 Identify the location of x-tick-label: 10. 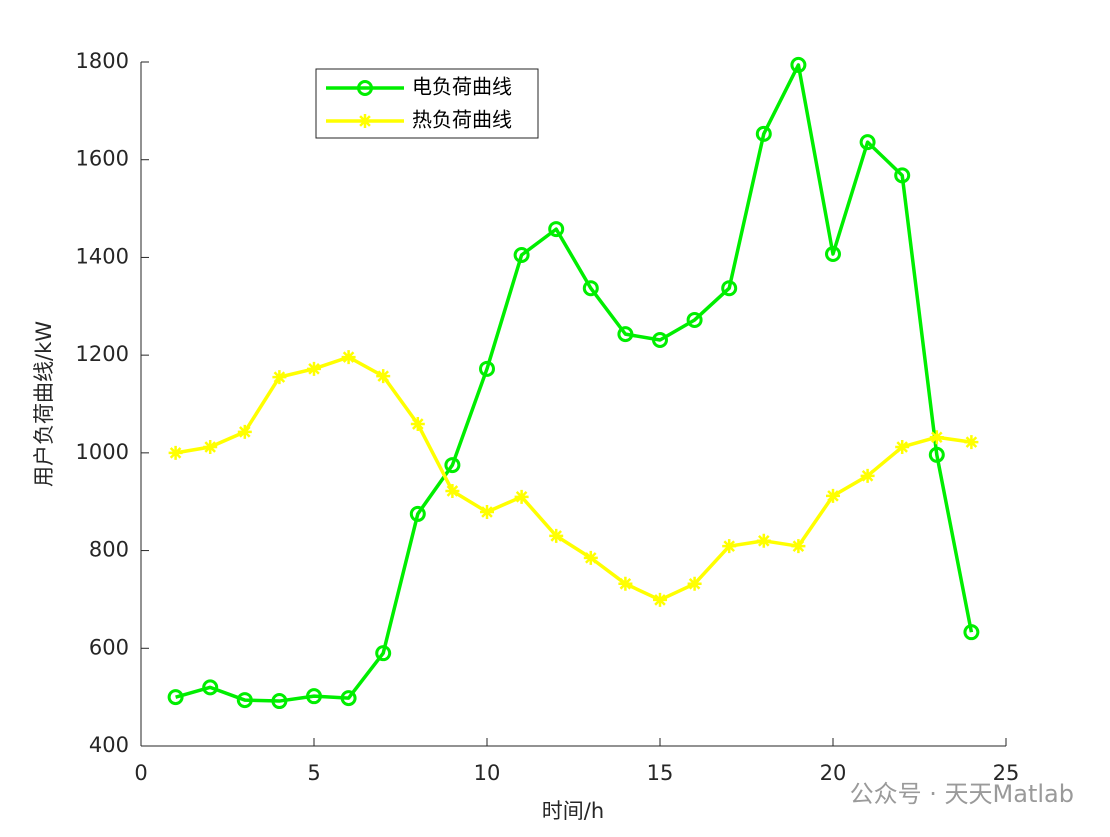
(487, 773).